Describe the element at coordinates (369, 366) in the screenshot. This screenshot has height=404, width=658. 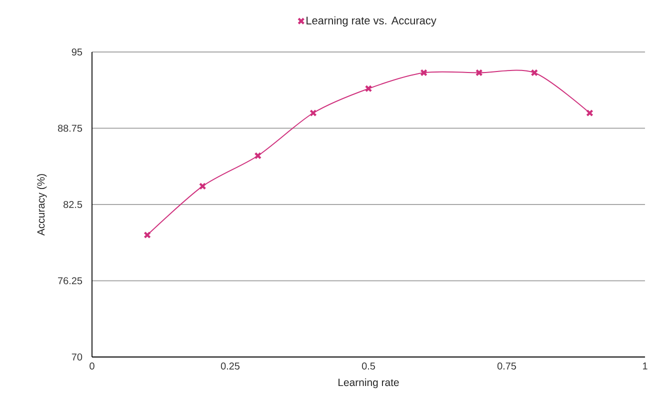
I see `x-tick-label: 0.5` at that location.